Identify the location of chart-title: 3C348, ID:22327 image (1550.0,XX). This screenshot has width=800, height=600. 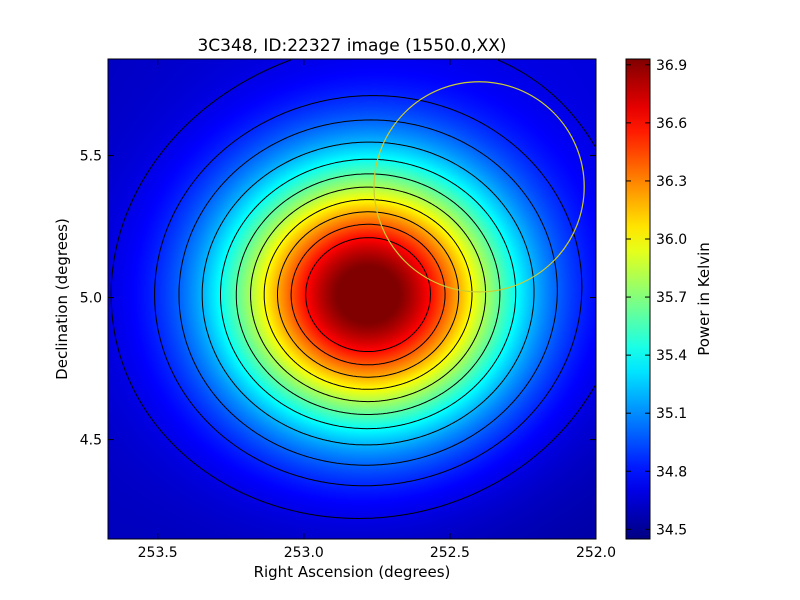
(351, 46).